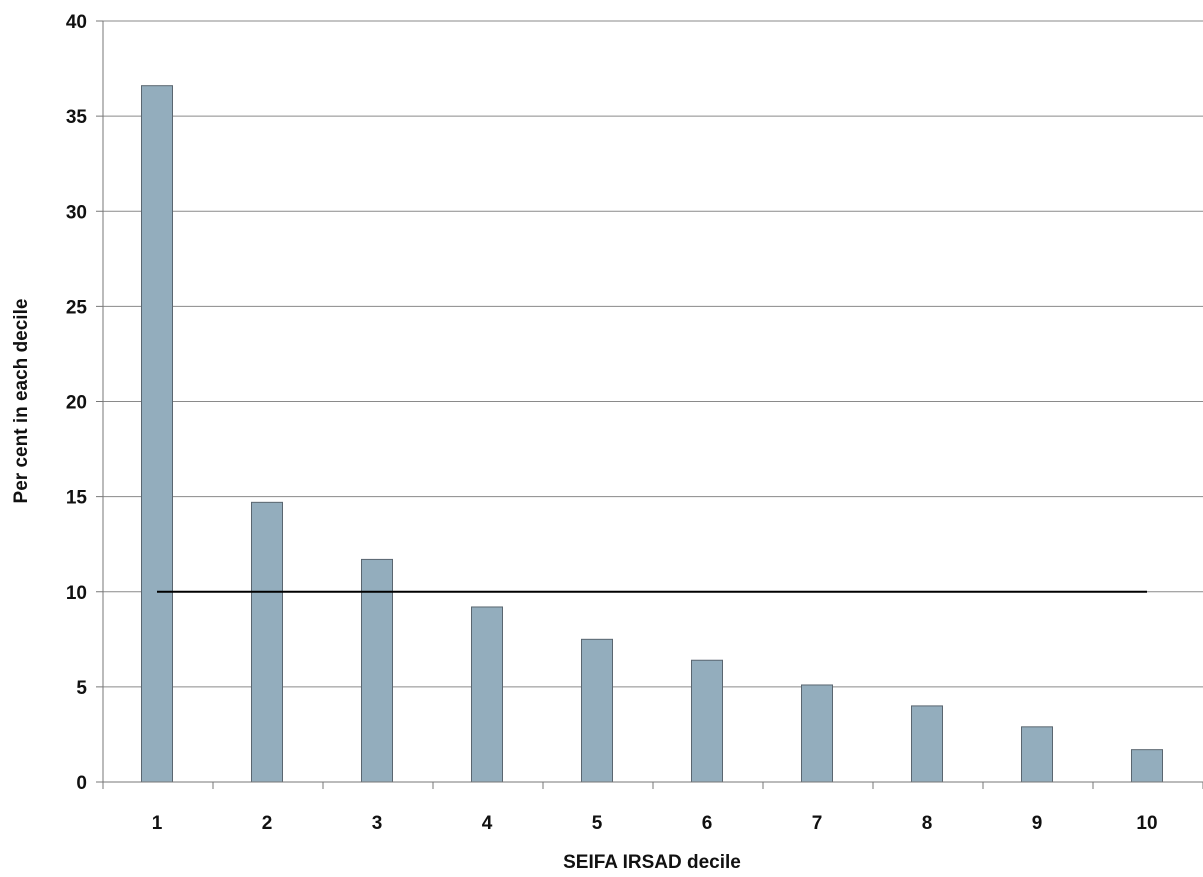 The height and width of the screenshot is (877, 1203). What do you see at coordinates (267, 823) in the screenshot?
I see `x-tick-label: 2` at bounding box center [267, 823].